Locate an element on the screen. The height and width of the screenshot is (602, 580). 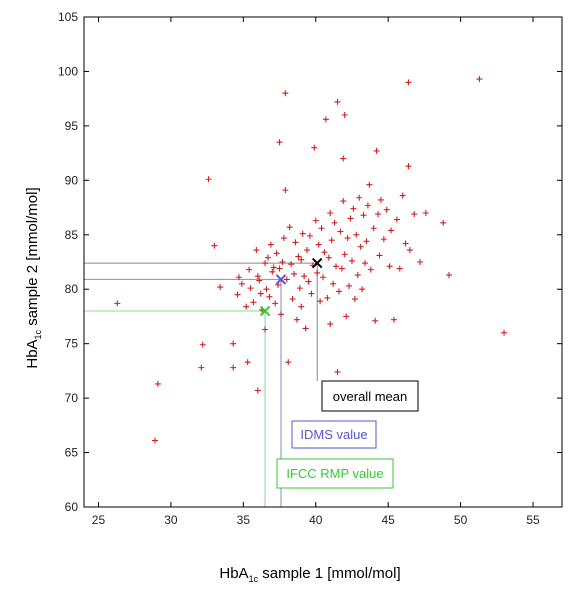
annotation-ifcc: IFCC RMP value is located at coordinates (335, 473).